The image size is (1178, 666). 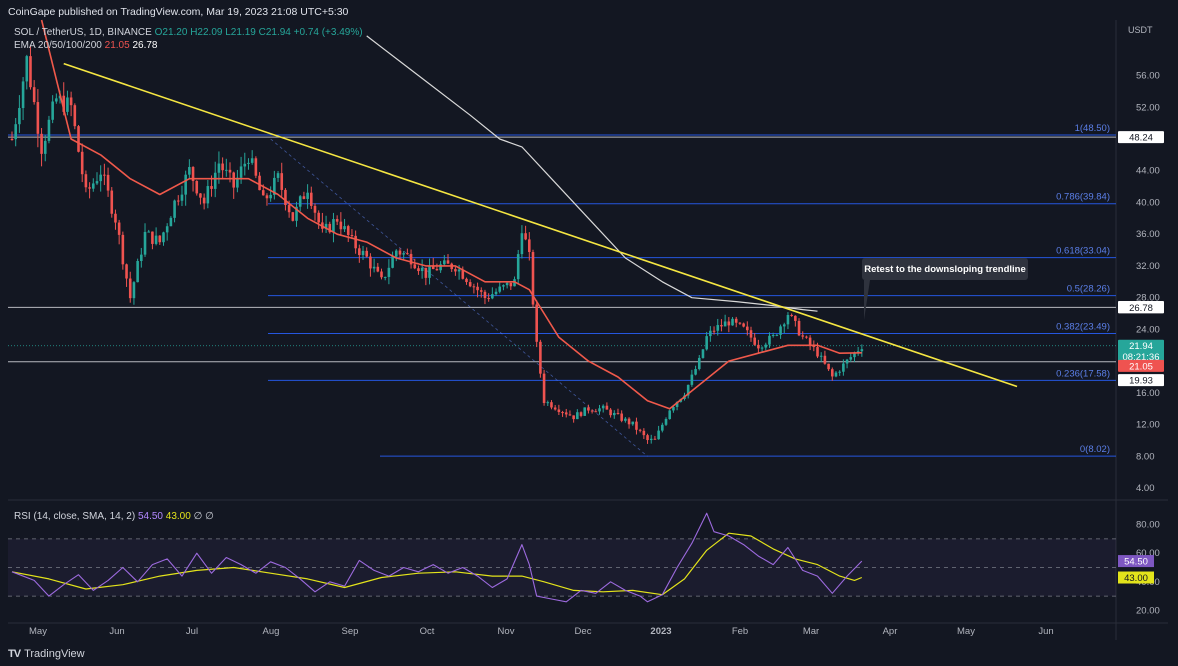 What do you see at coordinates (1148, 393) in the screenshot?
I see `price-tick-label: 16.00` at bounding box center [1148, 393].